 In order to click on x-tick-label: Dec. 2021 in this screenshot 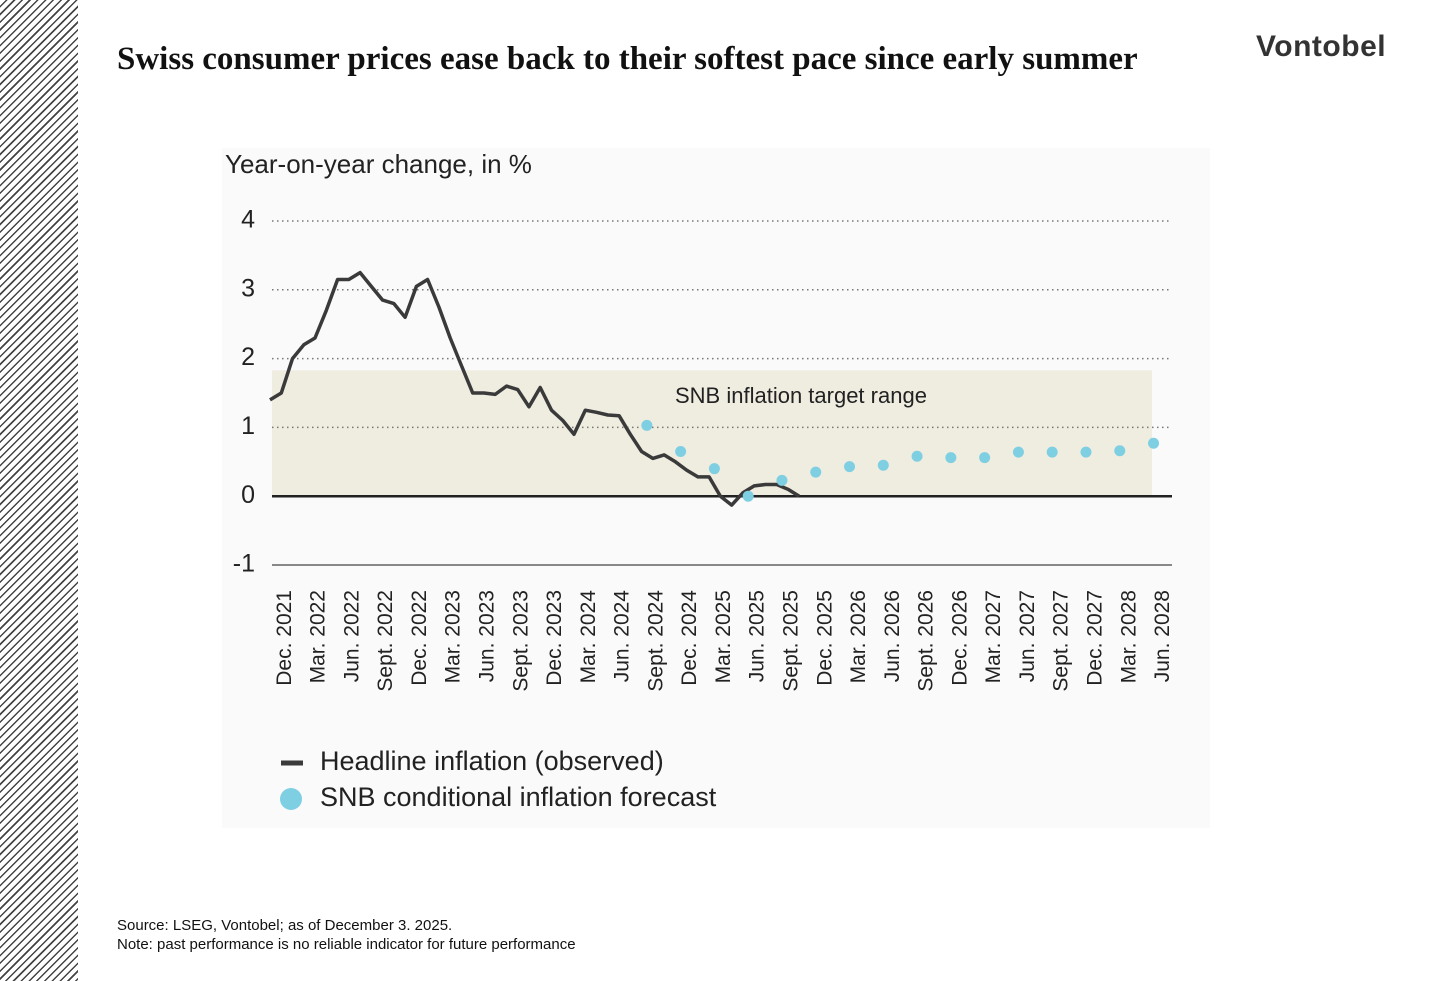, I will do `click(284, 638)`.